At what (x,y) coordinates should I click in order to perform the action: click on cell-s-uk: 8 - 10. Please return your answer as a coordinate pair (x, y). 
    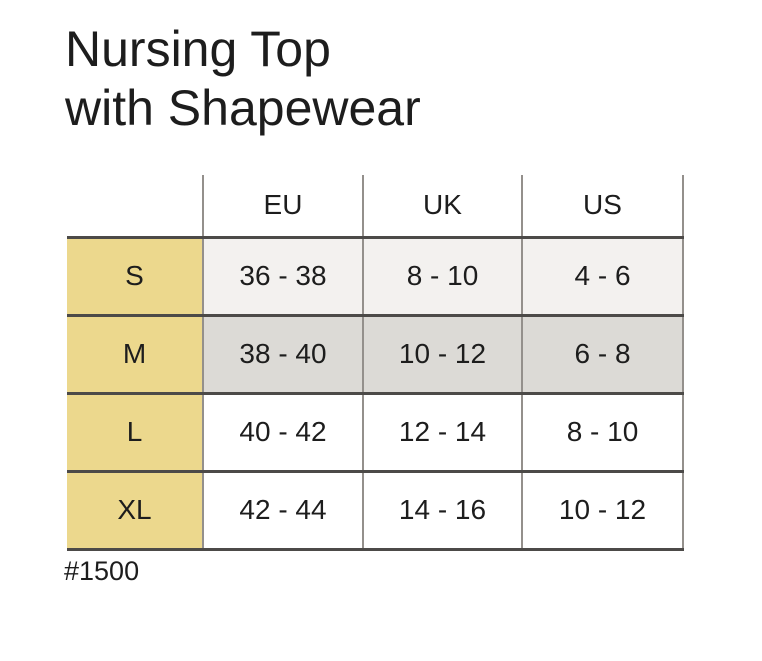
    Looking at the image, I should click on (442, 276).